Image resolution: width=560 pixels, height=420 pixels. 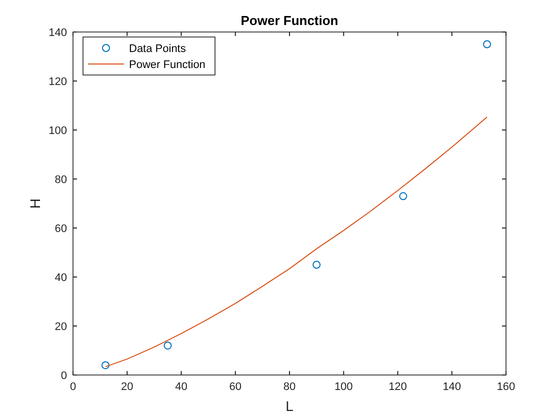 What do you see at coordinates (60, 278) in the screenshot?
I see `y-tick-label: 40` at bounding box center [60, 278].